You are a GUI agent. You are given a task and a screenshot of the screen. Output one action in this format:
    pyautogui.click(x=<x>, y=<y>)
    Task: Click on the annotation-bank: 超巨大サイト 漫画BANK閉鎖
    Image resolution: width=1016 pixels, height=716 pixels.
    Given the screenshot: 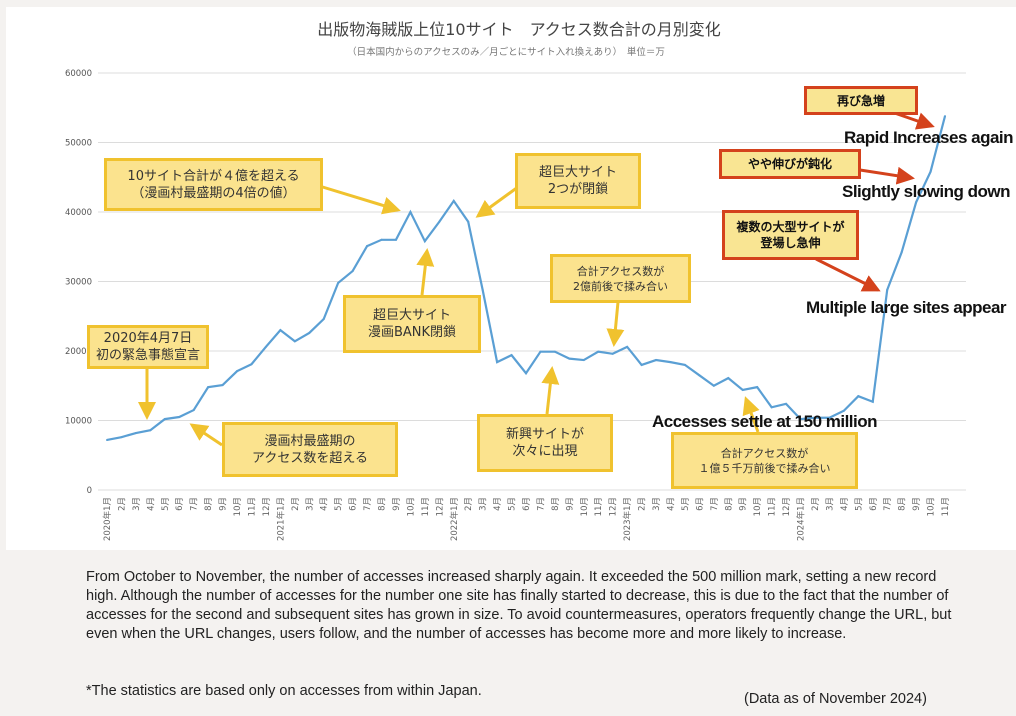 What is the action you would take?
    pyautogui.click(x=412, y=324)
    